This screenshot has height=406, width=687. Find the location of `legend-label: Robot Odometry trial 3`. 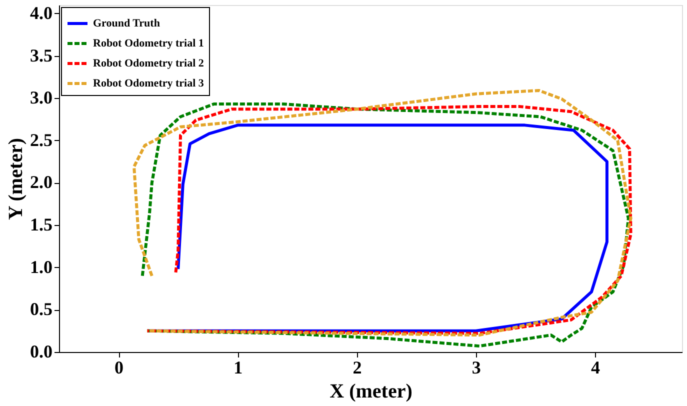

legend-label: Robot Odometry trial 3 is located at coordinates (148, 84).